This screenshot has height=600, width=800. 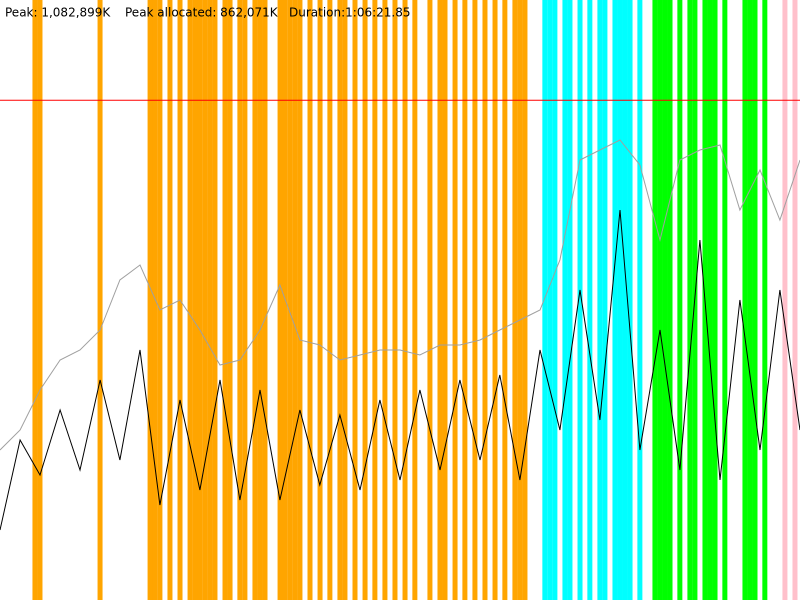 What do you see at coordinates (350, 13) in the screenshot?
I see `header-stat: Duration:1:06:21.85` at bounding box center [350, 13].